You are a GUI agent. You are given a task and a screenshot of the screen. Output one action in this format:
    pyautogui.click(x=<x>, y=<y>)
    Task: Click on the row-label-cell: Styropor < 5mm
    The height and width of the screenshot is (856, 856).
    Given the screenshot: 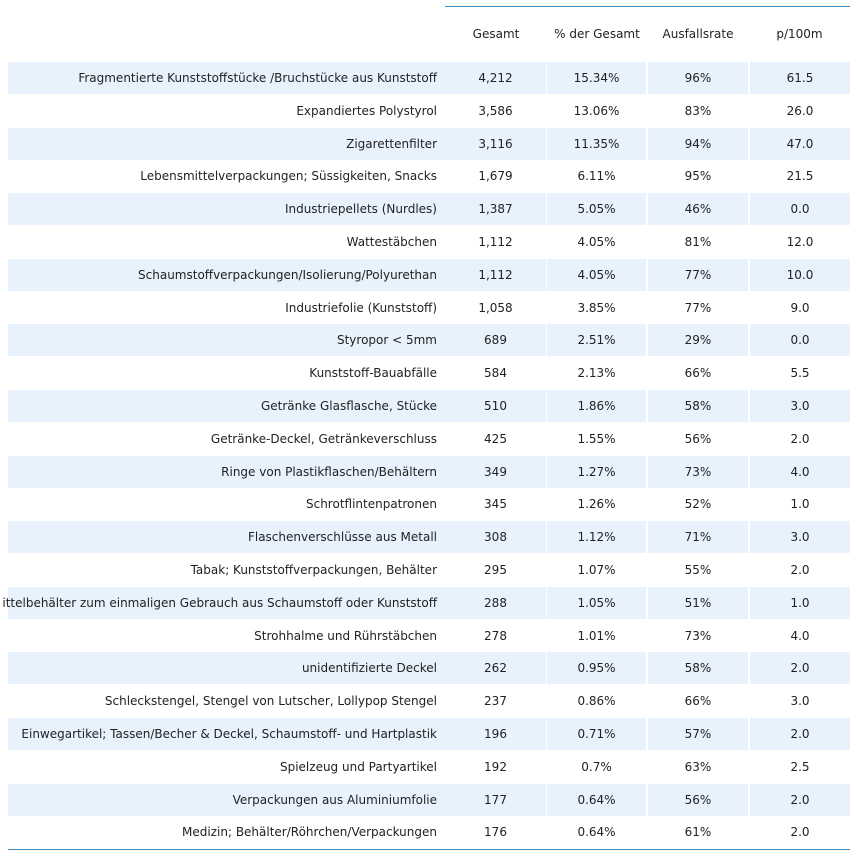 What is the action you would take?
    pyautogui.click(x=222, y=340)
    